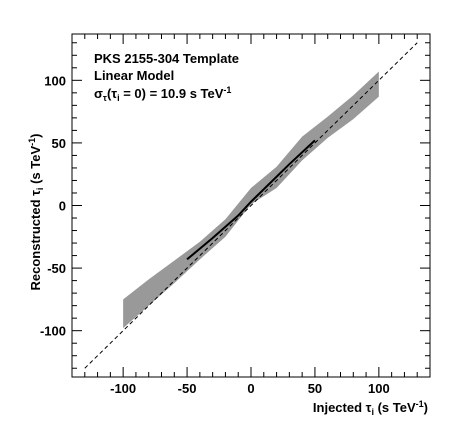 This screenshot has height=435, width=458. What do you see at coordinates (36, 212) in the screenshot?
I see `y-axis-title: Reconstructed τi (s TeV-1)` at bounding box center [36, 212].